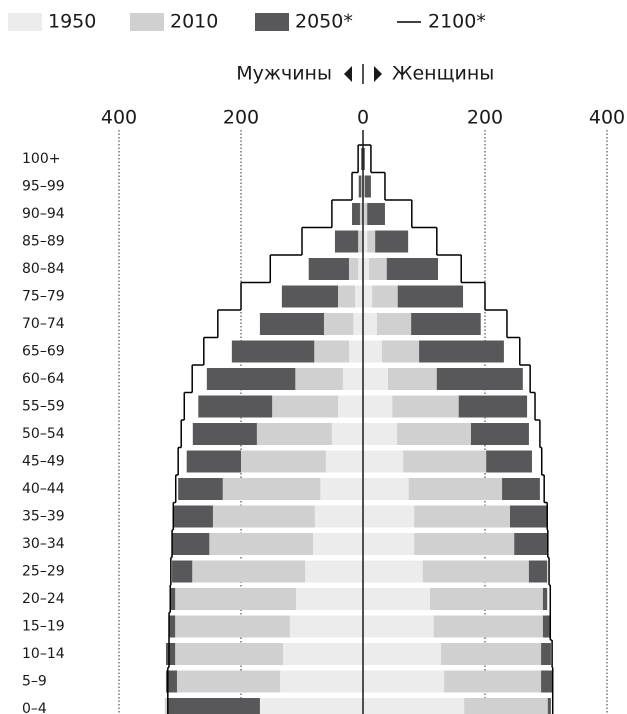 The width and height of the screenshot is (627, 714). I want to click on y-tick-label: 20–24, so click(43, 599).